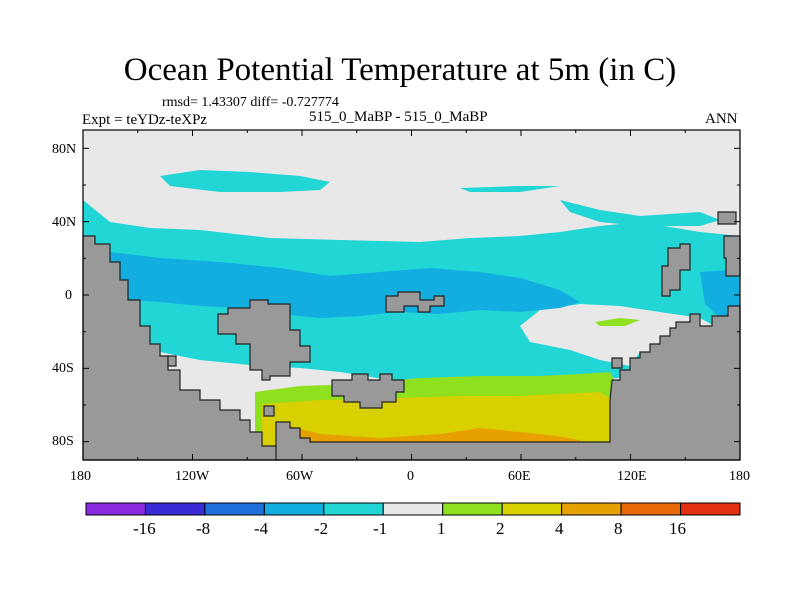  Describe the element at coordinates (519, 476) in the screenshot. I see `lon-label-60e: 60E` at that location.